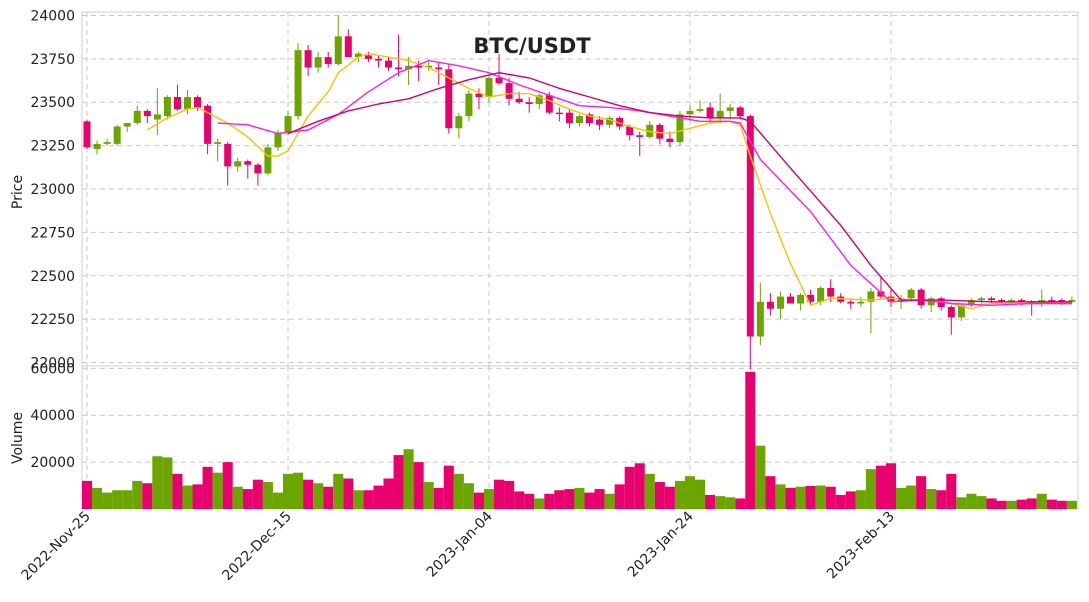  What do you see at coordinates (52, 233) in the screenshot?
I see `price-tick-label: 22750` at bounding box center [52, 233].